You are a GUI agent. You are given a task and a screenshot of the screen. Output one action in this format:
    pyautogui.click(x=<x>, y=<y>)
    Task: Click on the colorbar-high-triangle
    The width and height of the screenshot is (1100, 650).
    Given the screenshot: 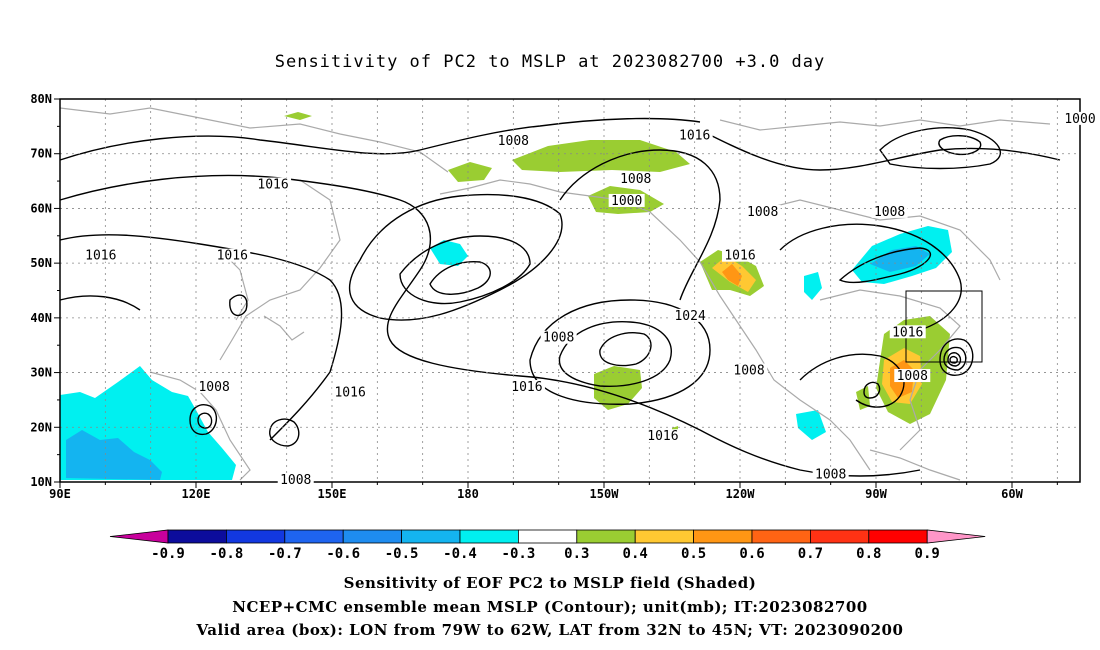 What is the action you would take?
    pyautogui.click(x=956, y=536)
    